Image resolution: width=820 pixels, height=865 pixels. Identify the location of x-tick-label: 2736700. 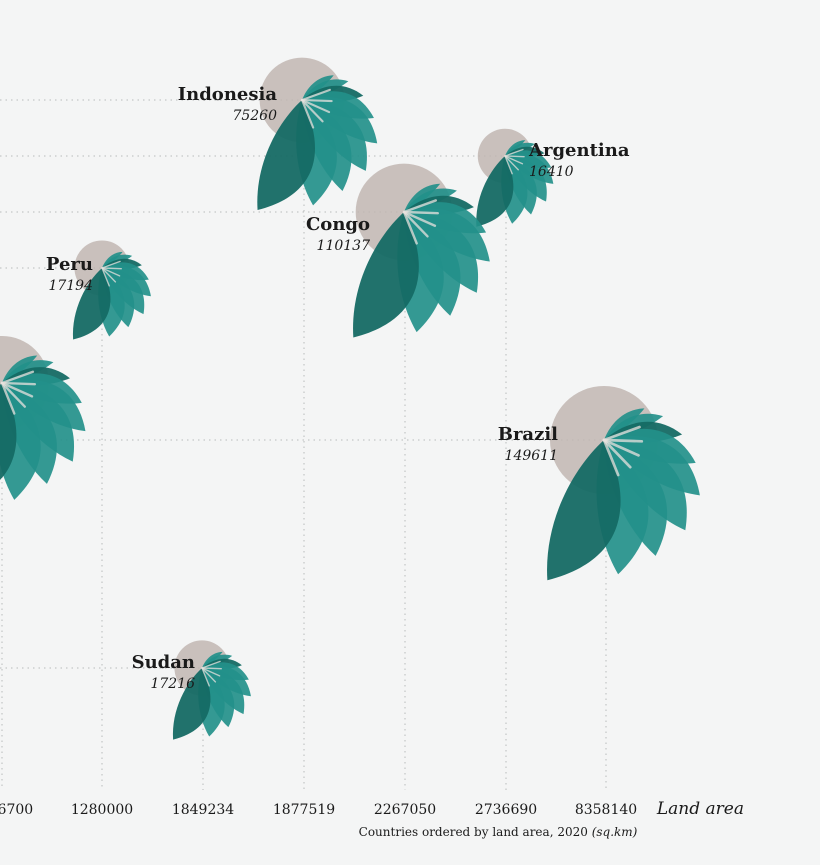
(16, 810).